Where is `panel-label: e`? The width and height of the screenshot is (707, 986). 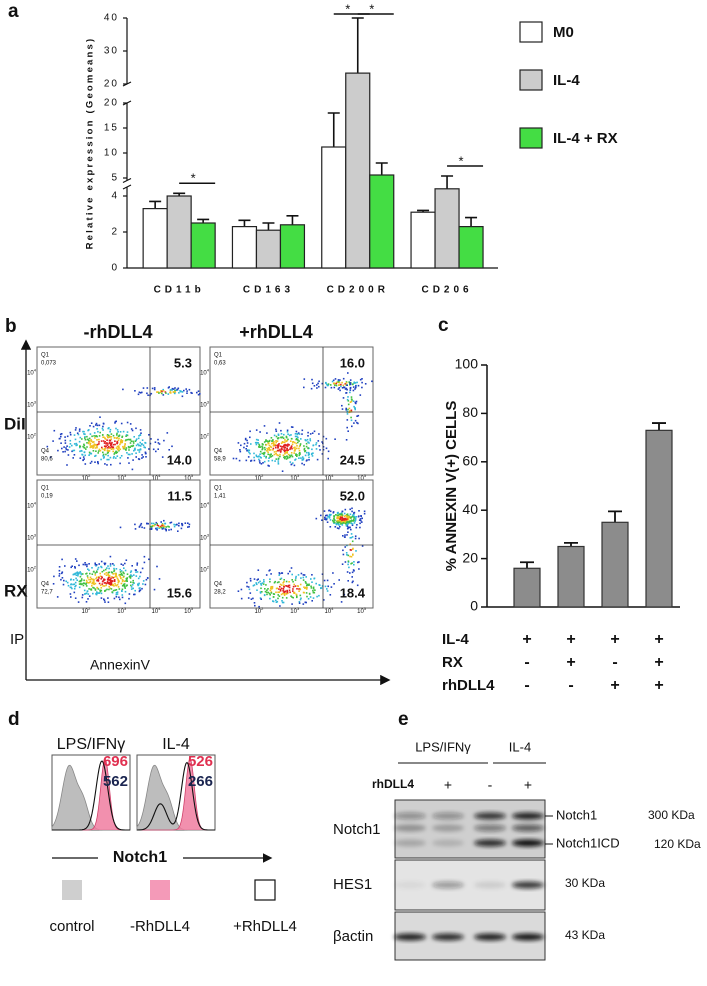 panel-label: e is located at coordinates (403, 719).